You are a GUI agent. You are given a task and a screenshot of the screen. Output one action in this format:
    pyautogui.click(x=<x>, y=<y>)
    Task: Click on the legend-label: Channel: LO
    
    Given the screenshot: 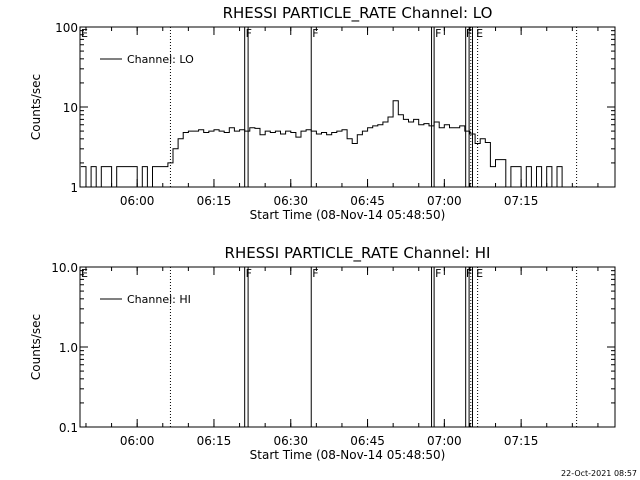 What is the action you would take?
    pyautogui.click(x=160, y=59)
    